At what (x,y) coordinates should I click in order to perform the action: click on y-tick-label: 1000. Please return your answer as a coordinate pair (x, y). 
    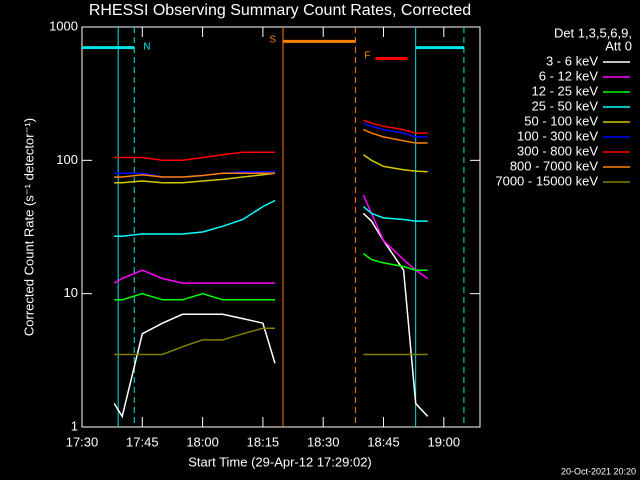
    Looking at the image, I should click on (63, 25).